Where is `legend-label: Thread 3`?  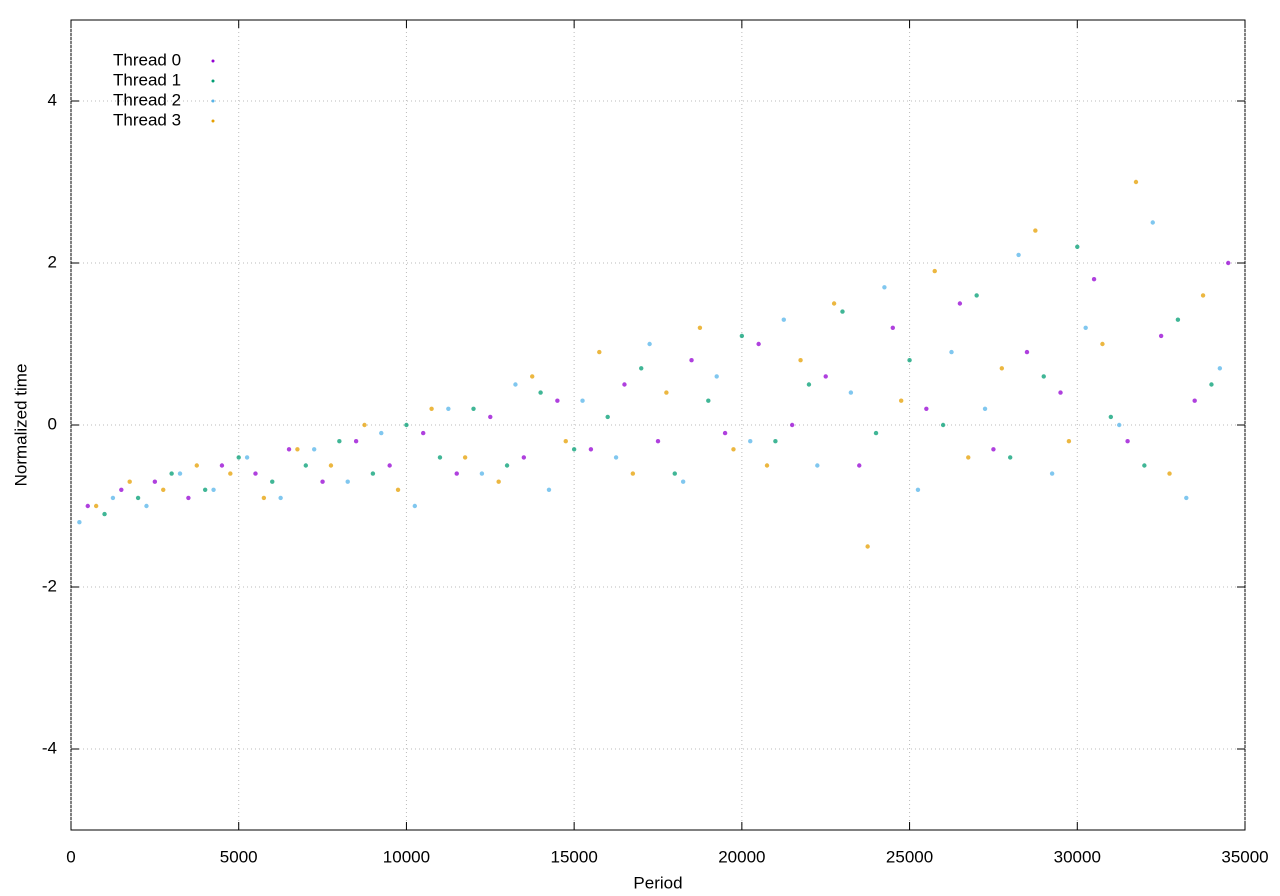
legend-label: Thread 3 is located at coordinates (147, 119).